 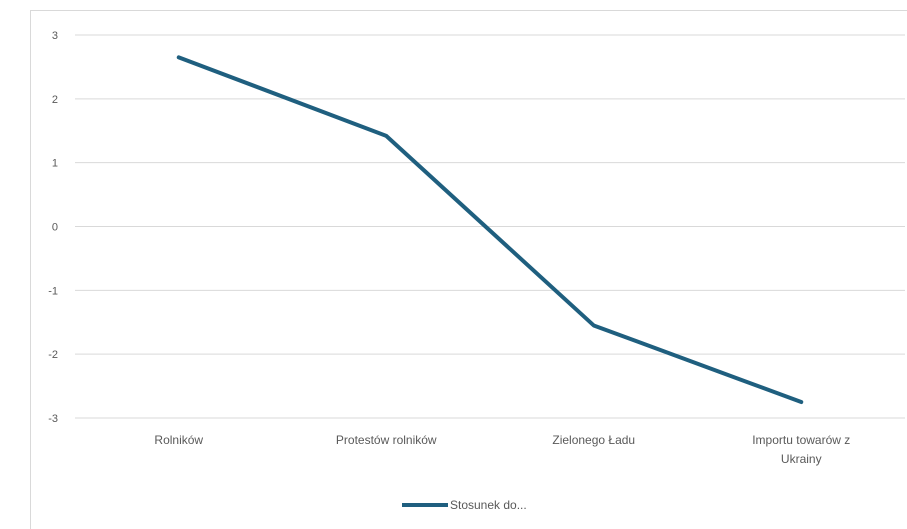 I want to click on x-category-label-line: Rolników, so click(x=178, y=440).